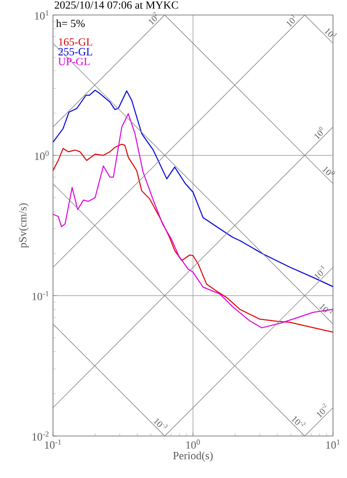 The image size is (347, 478). What do you see at coordinates (53, 444) in the screenshot?
I see `x-tick-label: 10$^{-1}$` at bounding box center [53, 444].